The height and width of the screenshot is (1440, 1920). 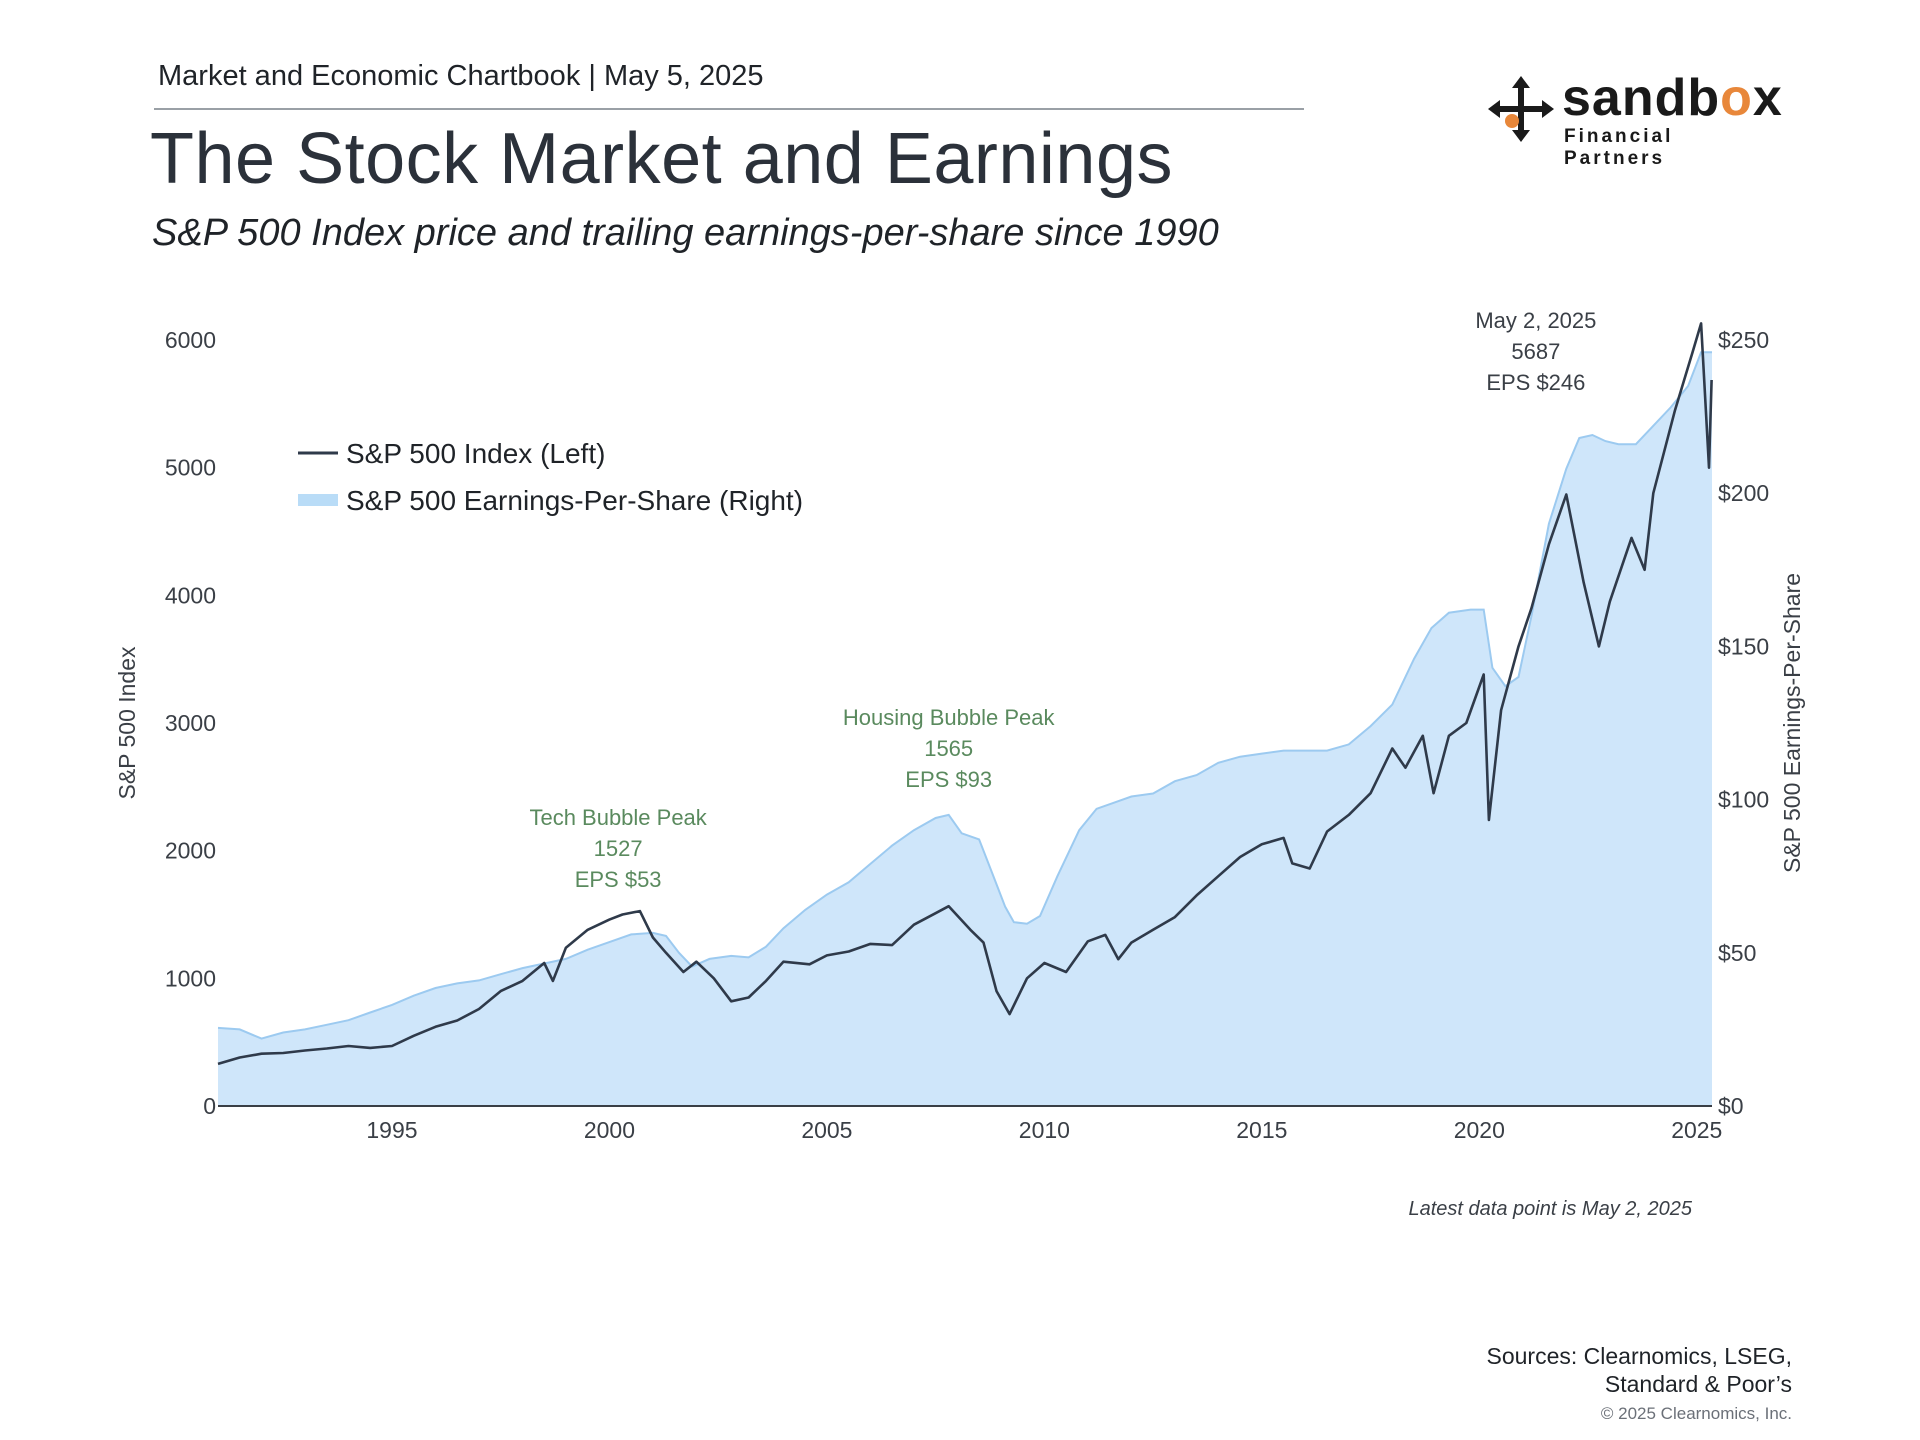 What do you see at coordinates (1535, 320) in the screenshot?
I see `annotation-text: May 2, 2025` at bounding box center [1535, 320].